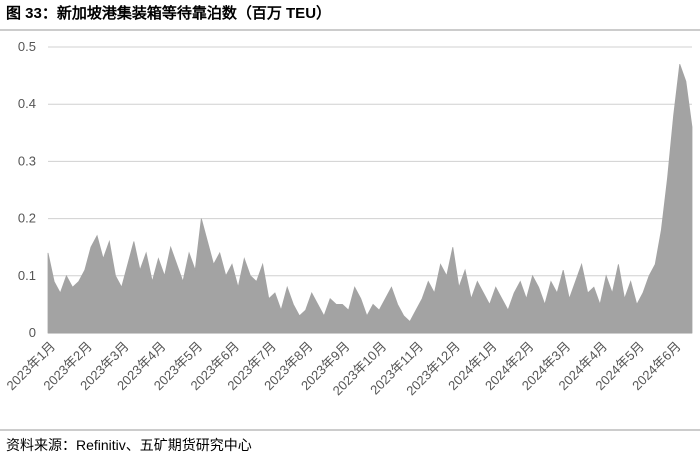 The height and width of the screenshot is (467, 700). I want to click on y-tick-label: 0.1, so click(27, 275).